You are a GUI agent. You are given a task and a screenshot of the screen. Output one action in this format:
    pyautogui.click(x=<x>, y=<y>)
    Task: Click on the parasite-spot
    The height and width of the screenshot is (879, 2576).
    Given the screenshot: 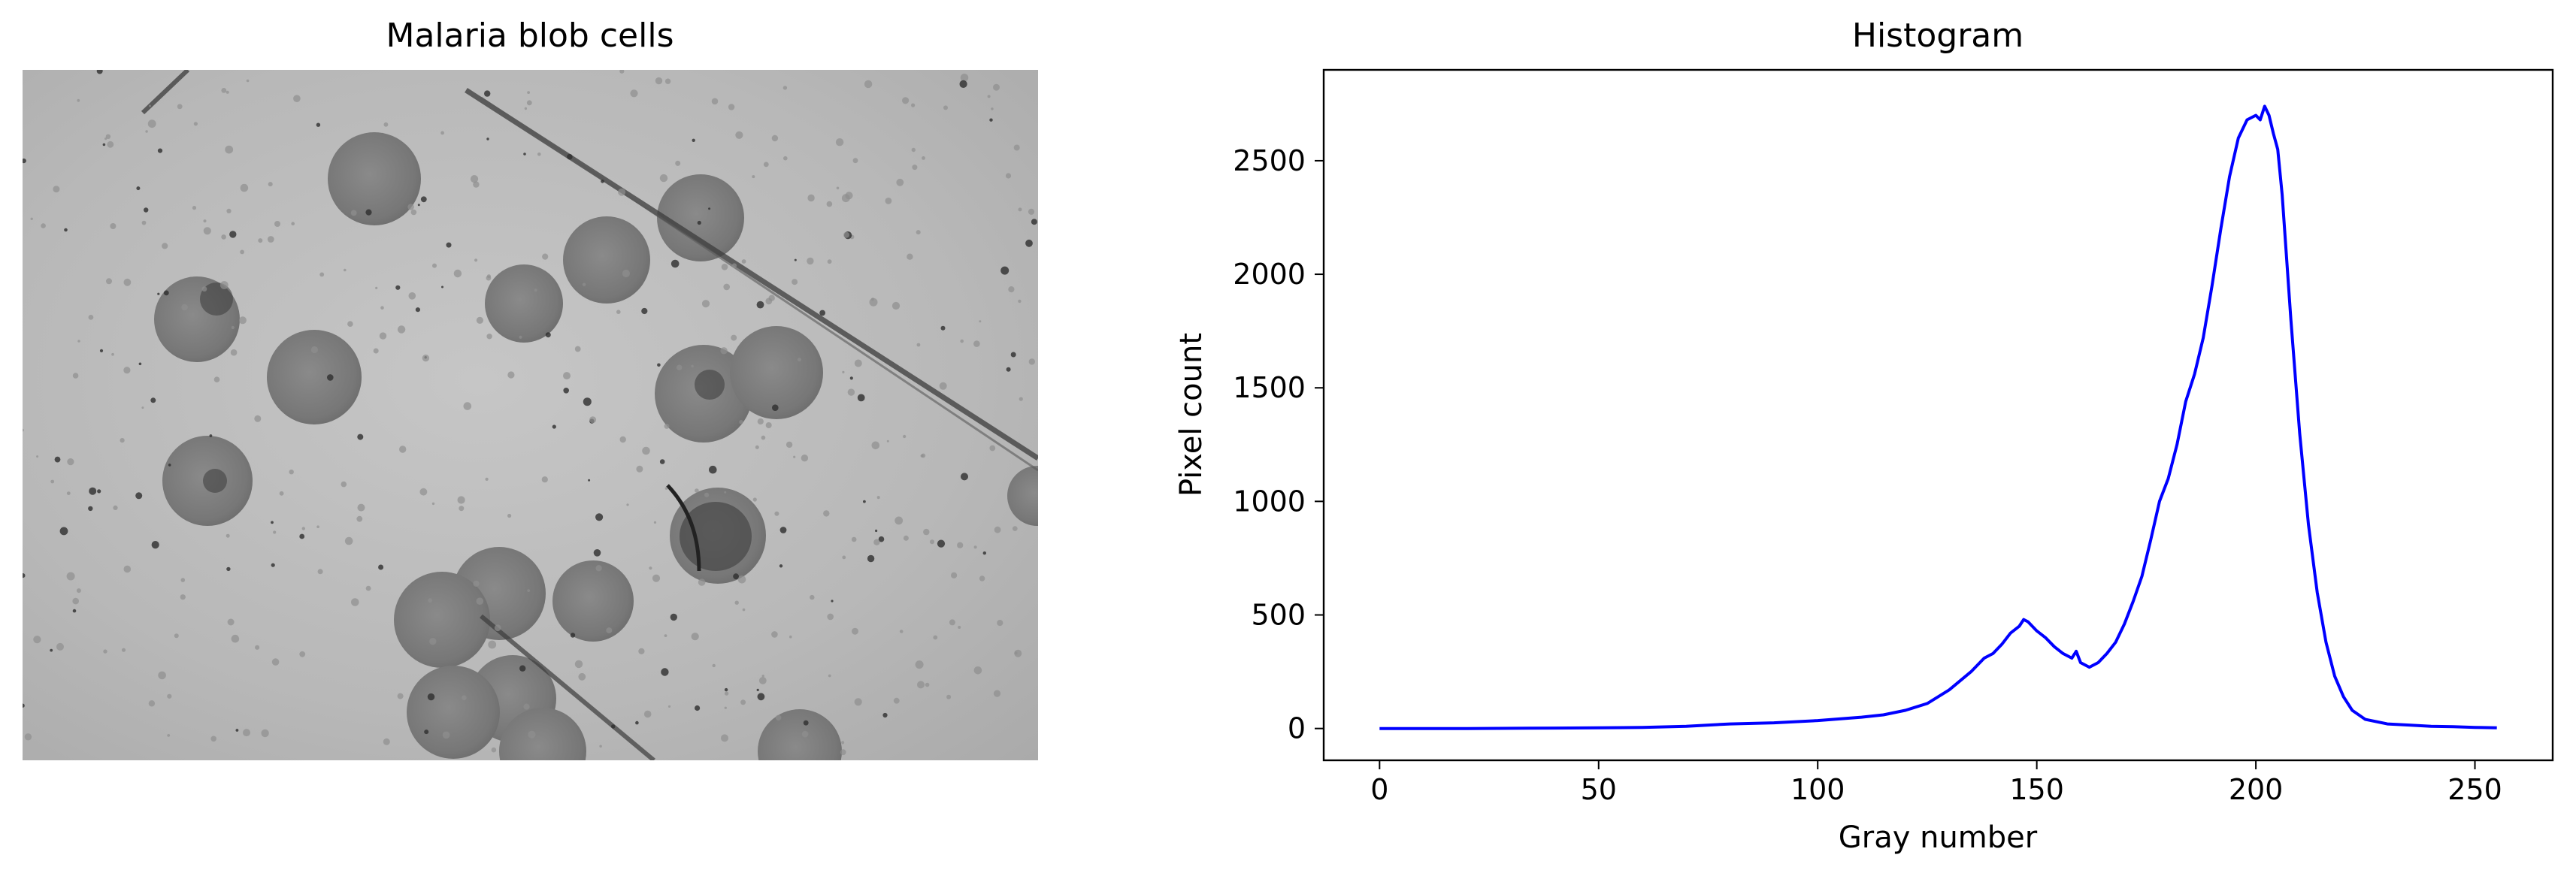 What is the action you would take?
    pyautogui.click(x=710, y=385)
    